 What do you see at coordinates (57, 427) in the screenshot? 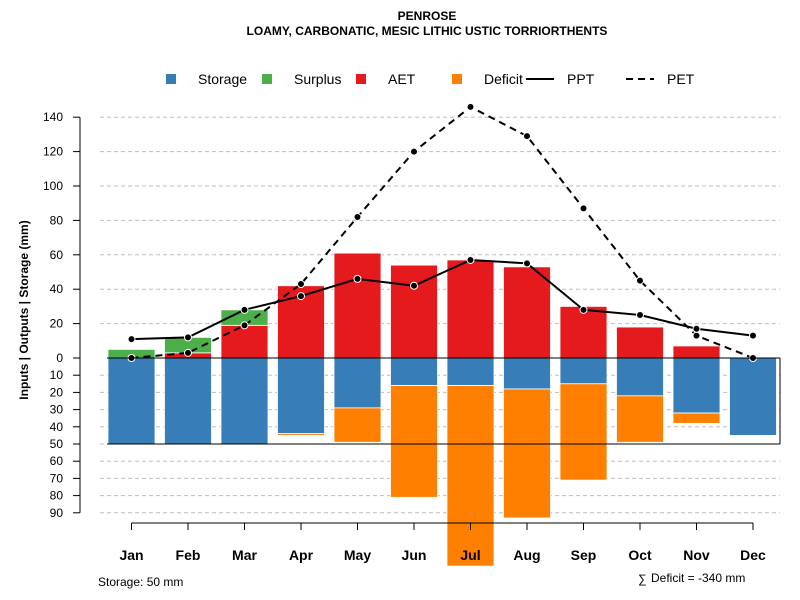
I see `y-tick-label-lower-40: 40` at bounding box center [57, 427].